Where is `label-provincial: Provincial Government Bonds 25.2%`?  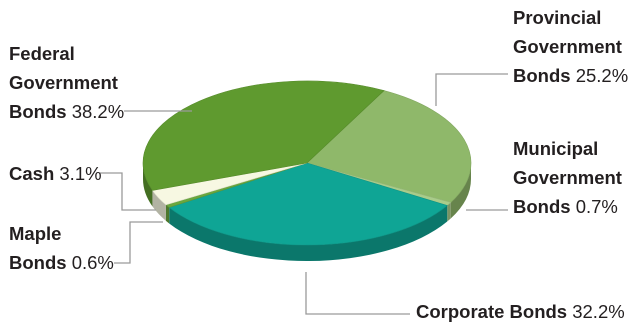 label-provincial: Provincial Government Bonds 25.2% is located at coordinates (570, 46).